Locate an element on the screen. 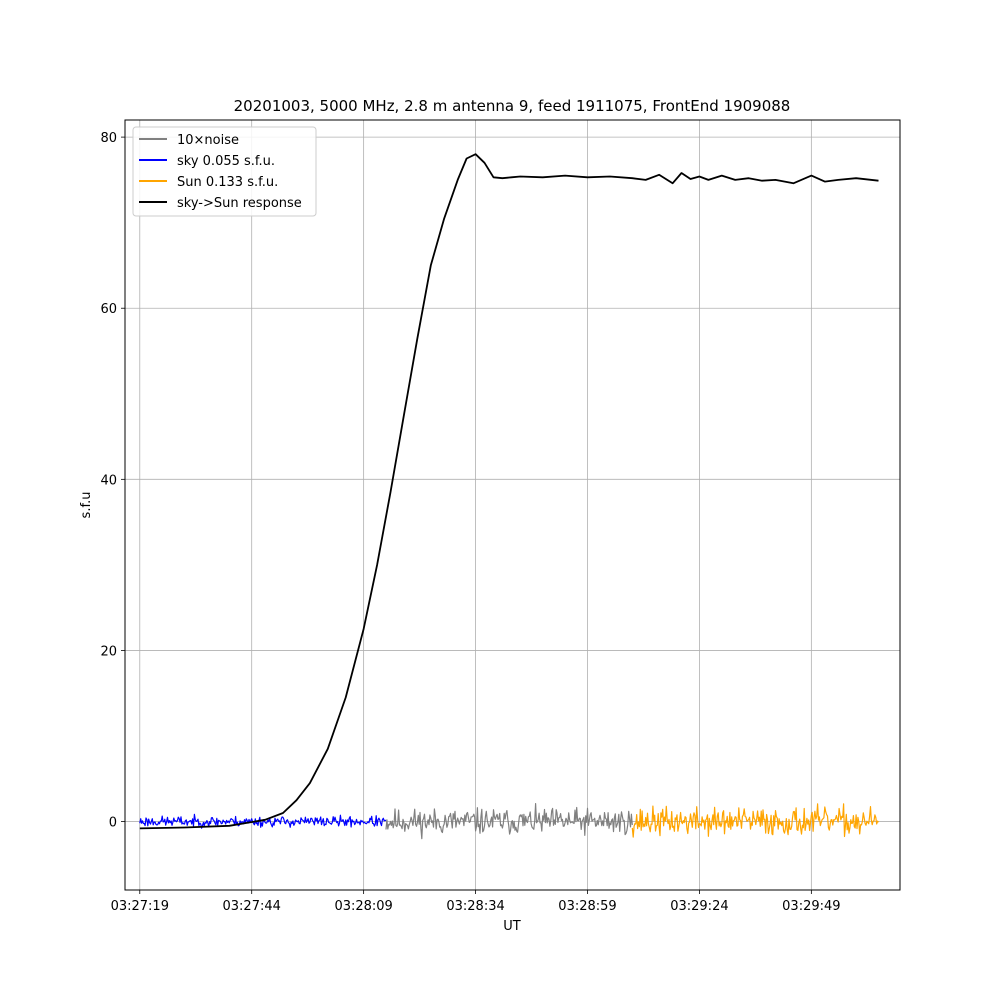 The height and width of the screenshot is (1000, 1000). x-tick-label: 03:27:19 is located at coordinates (140, 906).